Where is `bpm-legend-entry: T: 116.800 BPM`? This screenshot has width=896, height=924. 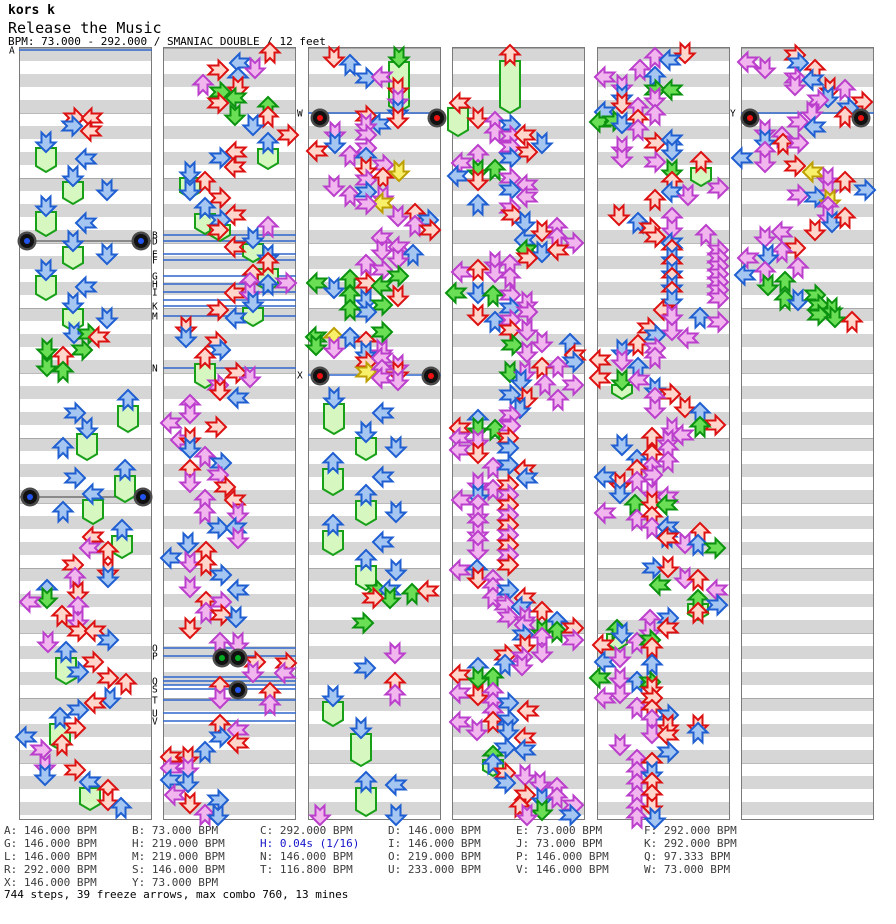 bpm-legend-entry: T: 116.800 BPM is located at coordinates (306, 869).